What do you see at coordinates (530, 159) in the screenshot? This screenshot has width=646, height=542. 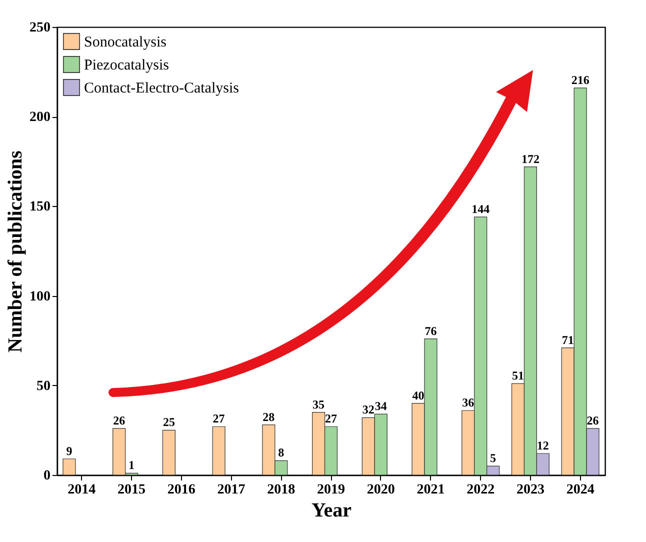 I see `data-label: 172` at bounding box center [530, 159].